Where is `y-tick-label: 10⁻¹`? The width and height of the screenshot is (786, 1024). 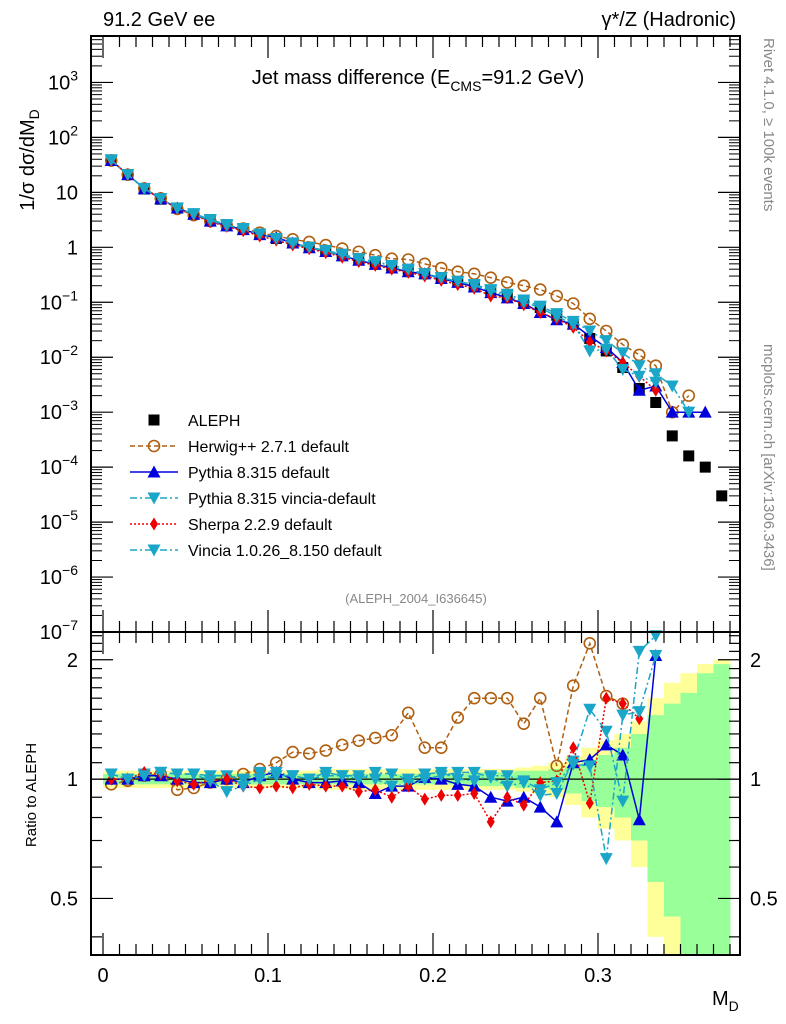 y-tick-label: 10⁻¹ is located at coordinates (59, 300).